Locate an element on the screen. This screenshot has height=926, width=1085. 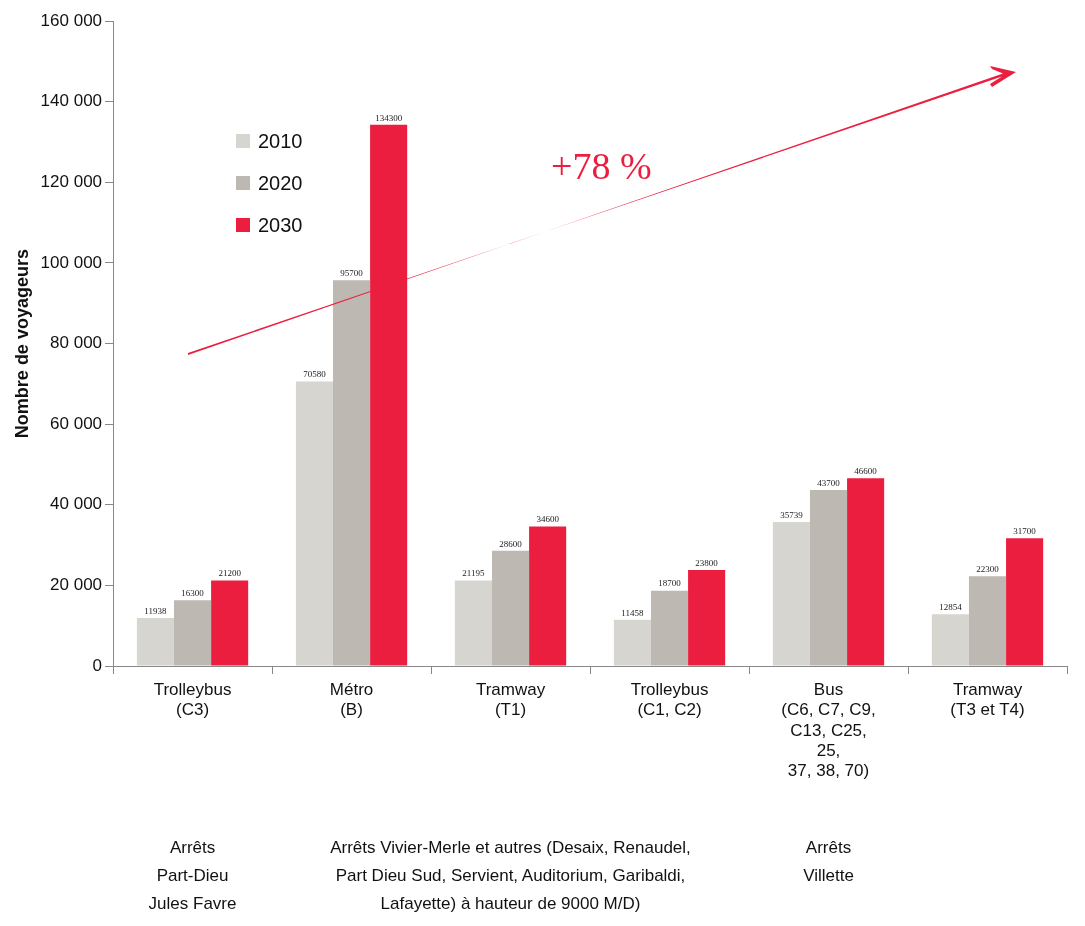
y-tick-label: 160 000 is located at coordinates (71, 20).